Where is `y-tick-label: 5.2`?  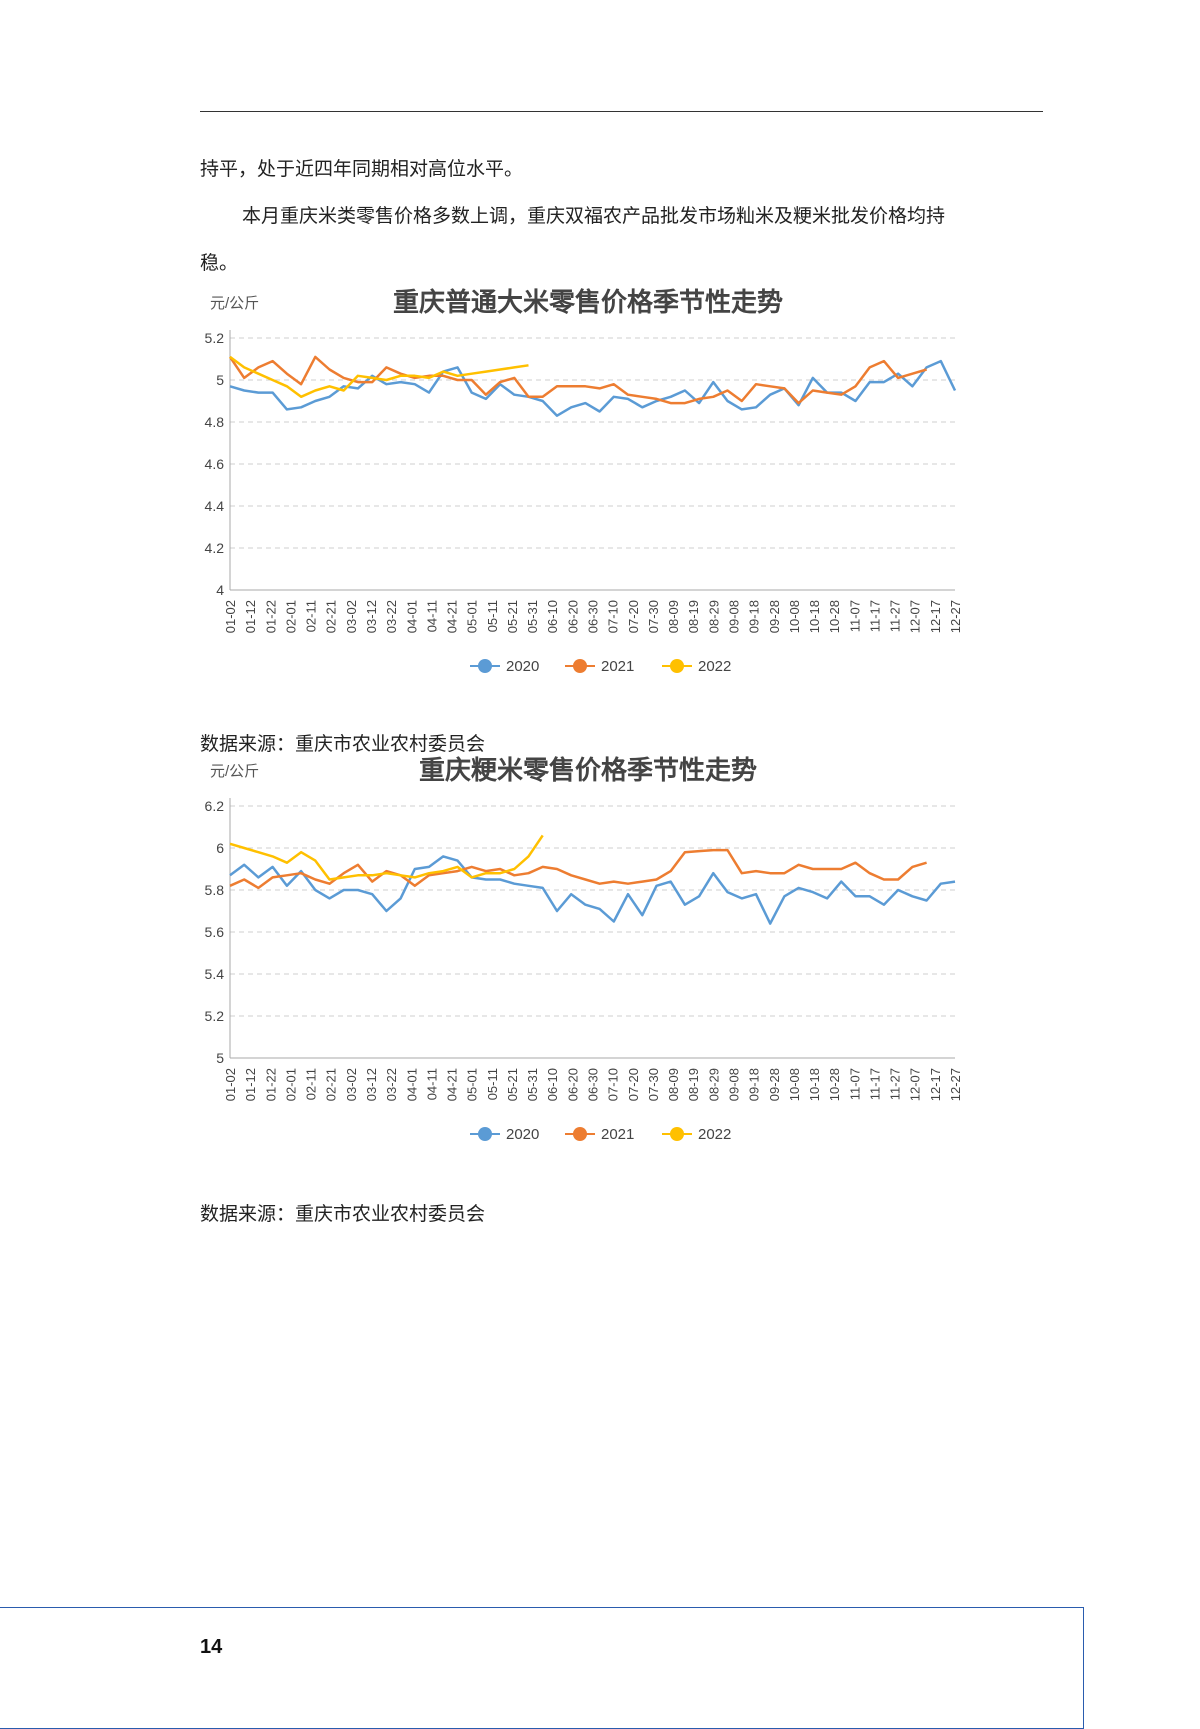
y-tick-label: 5.2 is located at coordinates (215, 1016).